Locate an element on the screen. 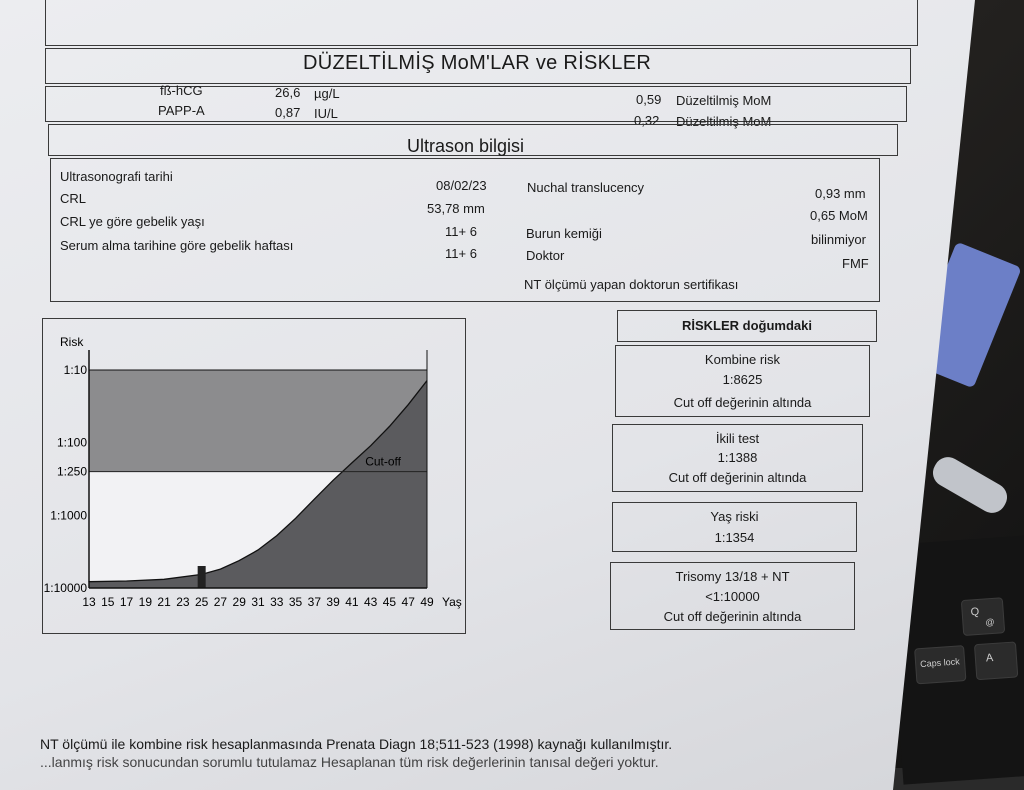  y-tick-label: 1:100 is located at coordinates (72, 443).